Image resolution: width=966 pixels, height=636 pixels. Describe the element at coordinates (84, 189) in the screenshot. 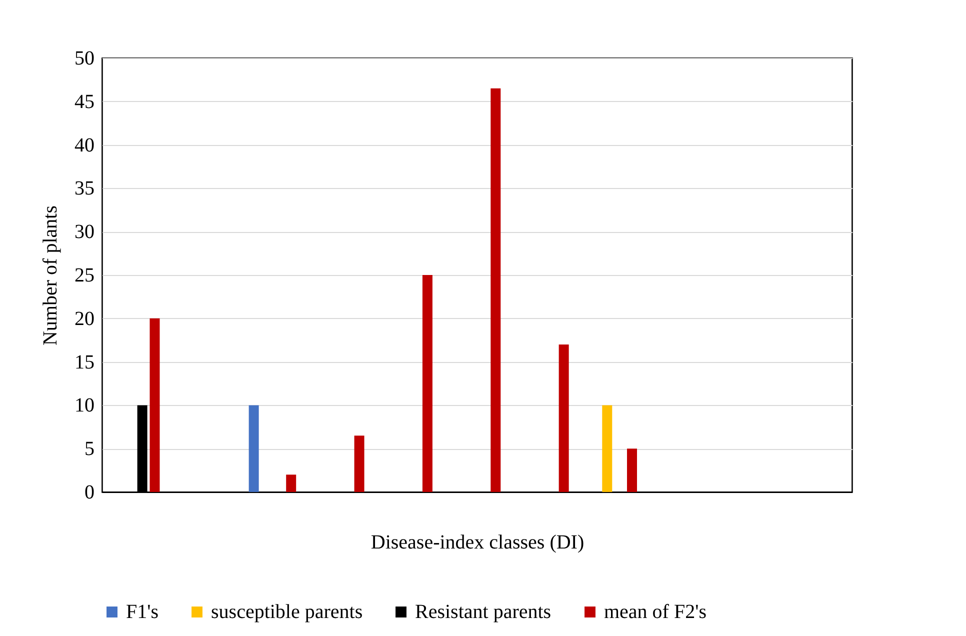

I see `y-tick-label: 35` at that location.